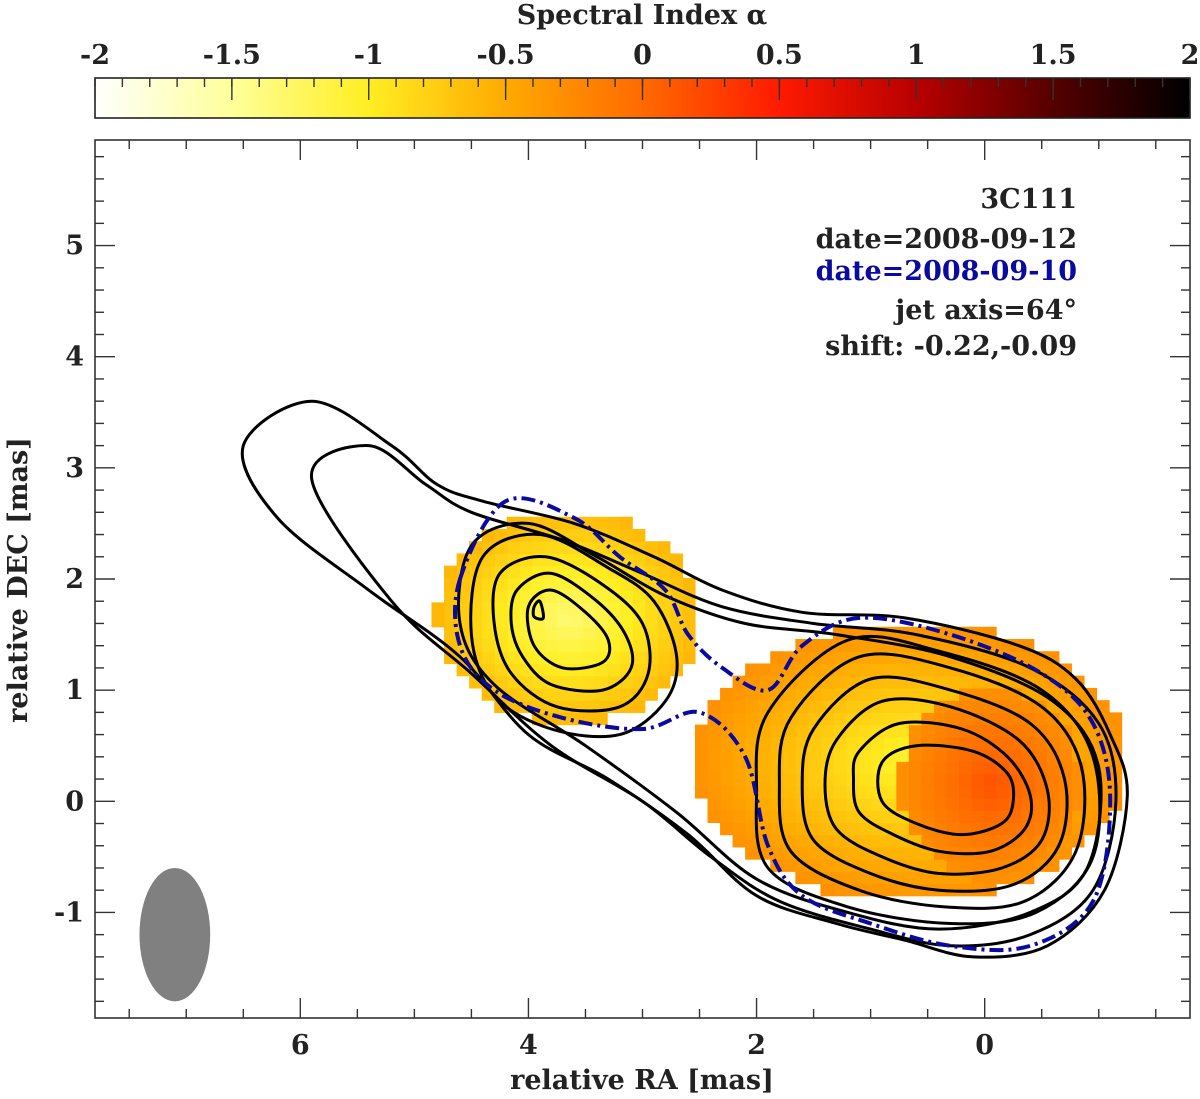  Describe the element at coordinates (506, 55) in the screenshot. I see `colorbar-tick-label: -0.5` at that location.